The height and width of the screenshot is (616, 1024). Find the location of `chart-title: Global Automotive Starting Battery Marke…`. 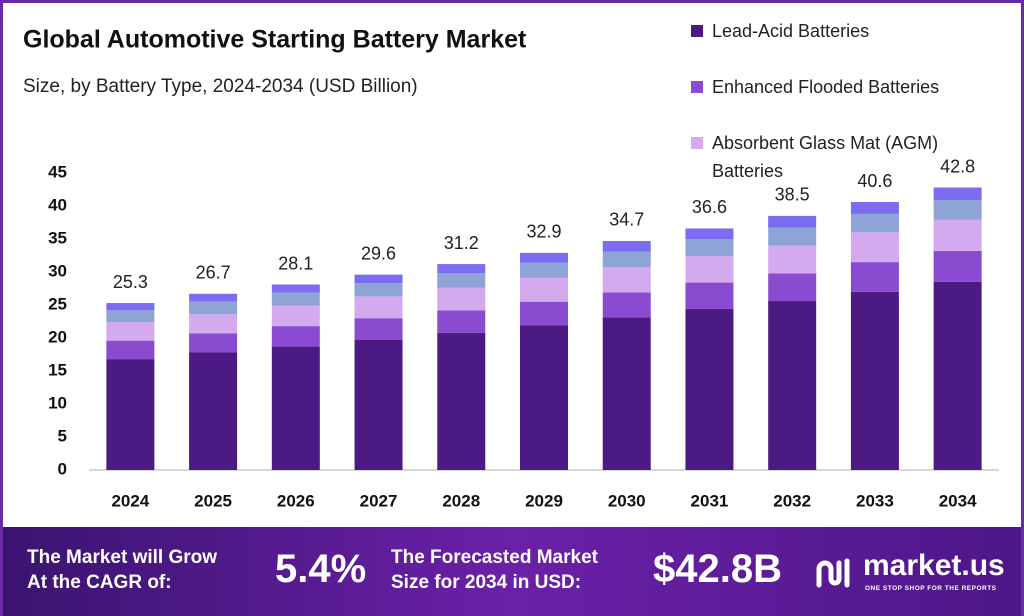

chart-title: Global Automotive Starting Battery Marke… is located at coordinates (275, 40).